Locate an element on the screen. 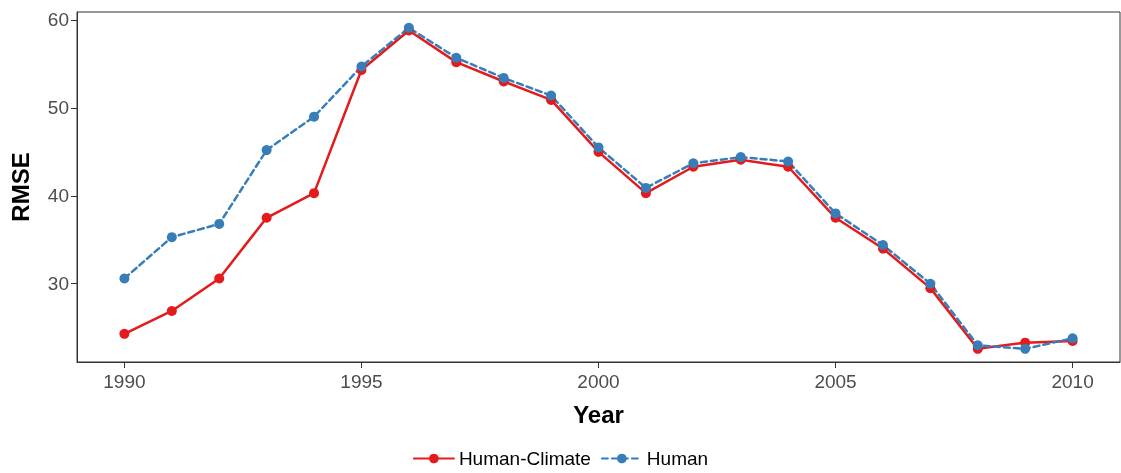 The width and height of the screenshot is (1121, 473). y-axis-title: RMSE is located at coordinates (20, 187).